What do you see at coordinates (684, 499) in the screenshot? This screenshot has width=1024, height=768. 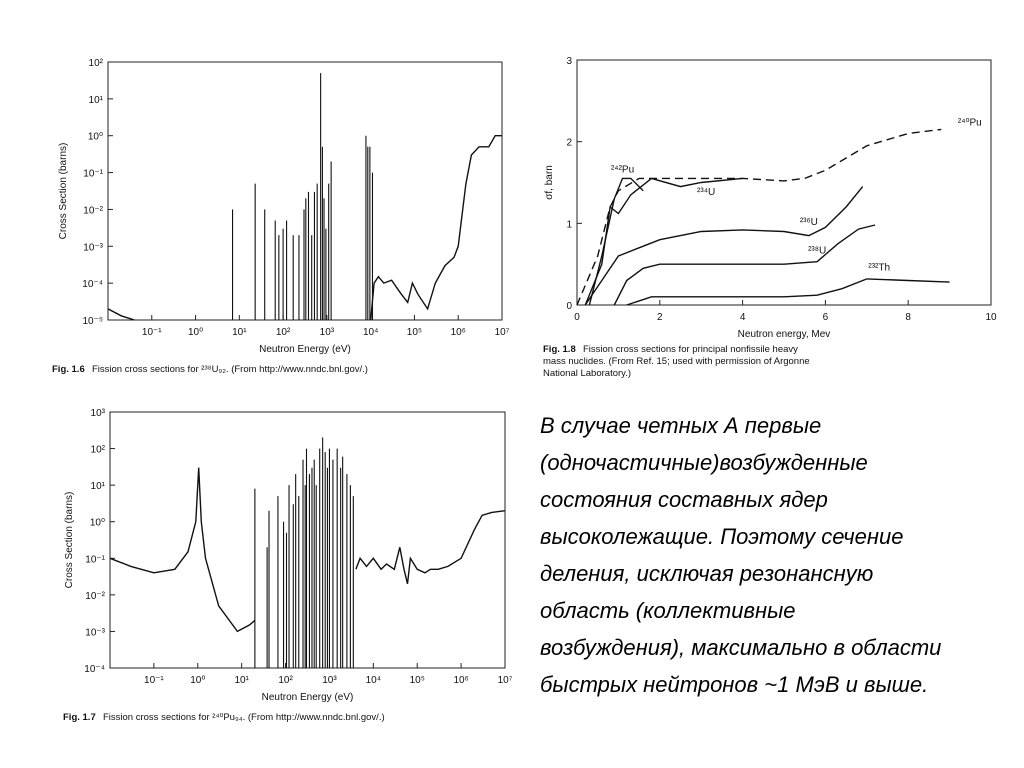 I see `slide-text: состояния составных ядер` at bounding box center [684, 499].